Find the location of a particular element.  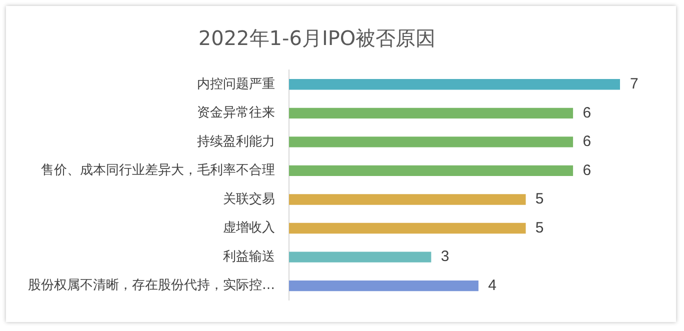

y-tick-label: 虚增收入 is located at coordinates (249, 228).